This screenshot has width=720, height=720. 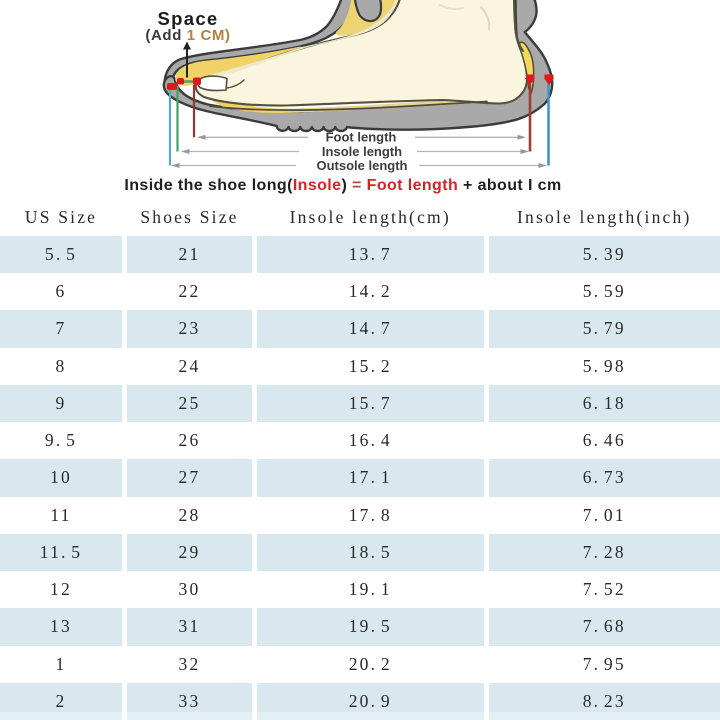 I want to click on svg-text: Insole length, so click(x=362, y=151).